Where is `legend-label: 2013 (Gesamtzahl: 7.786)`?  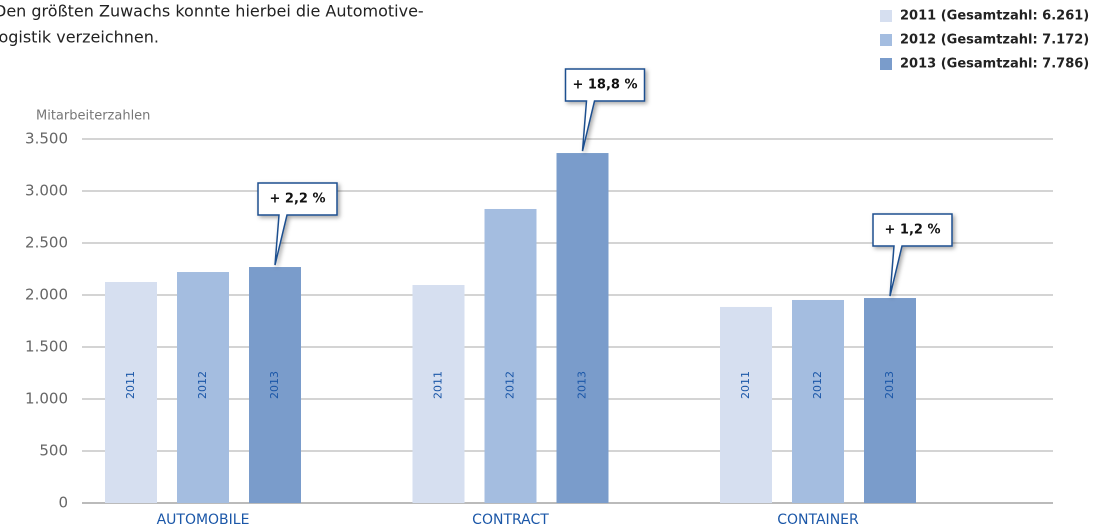 legend-label: 2013 (Gesamtzahl: 7.786) is located at coordinates (994, 64).